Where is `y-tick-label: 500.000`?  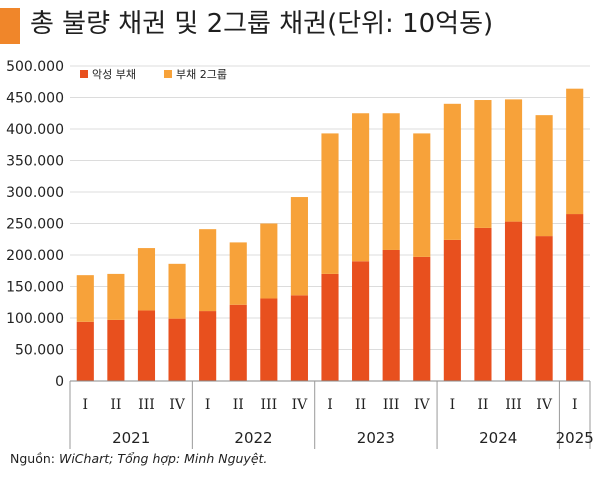
y-tick-label: 500.000 is located at coordinates (35, 67).